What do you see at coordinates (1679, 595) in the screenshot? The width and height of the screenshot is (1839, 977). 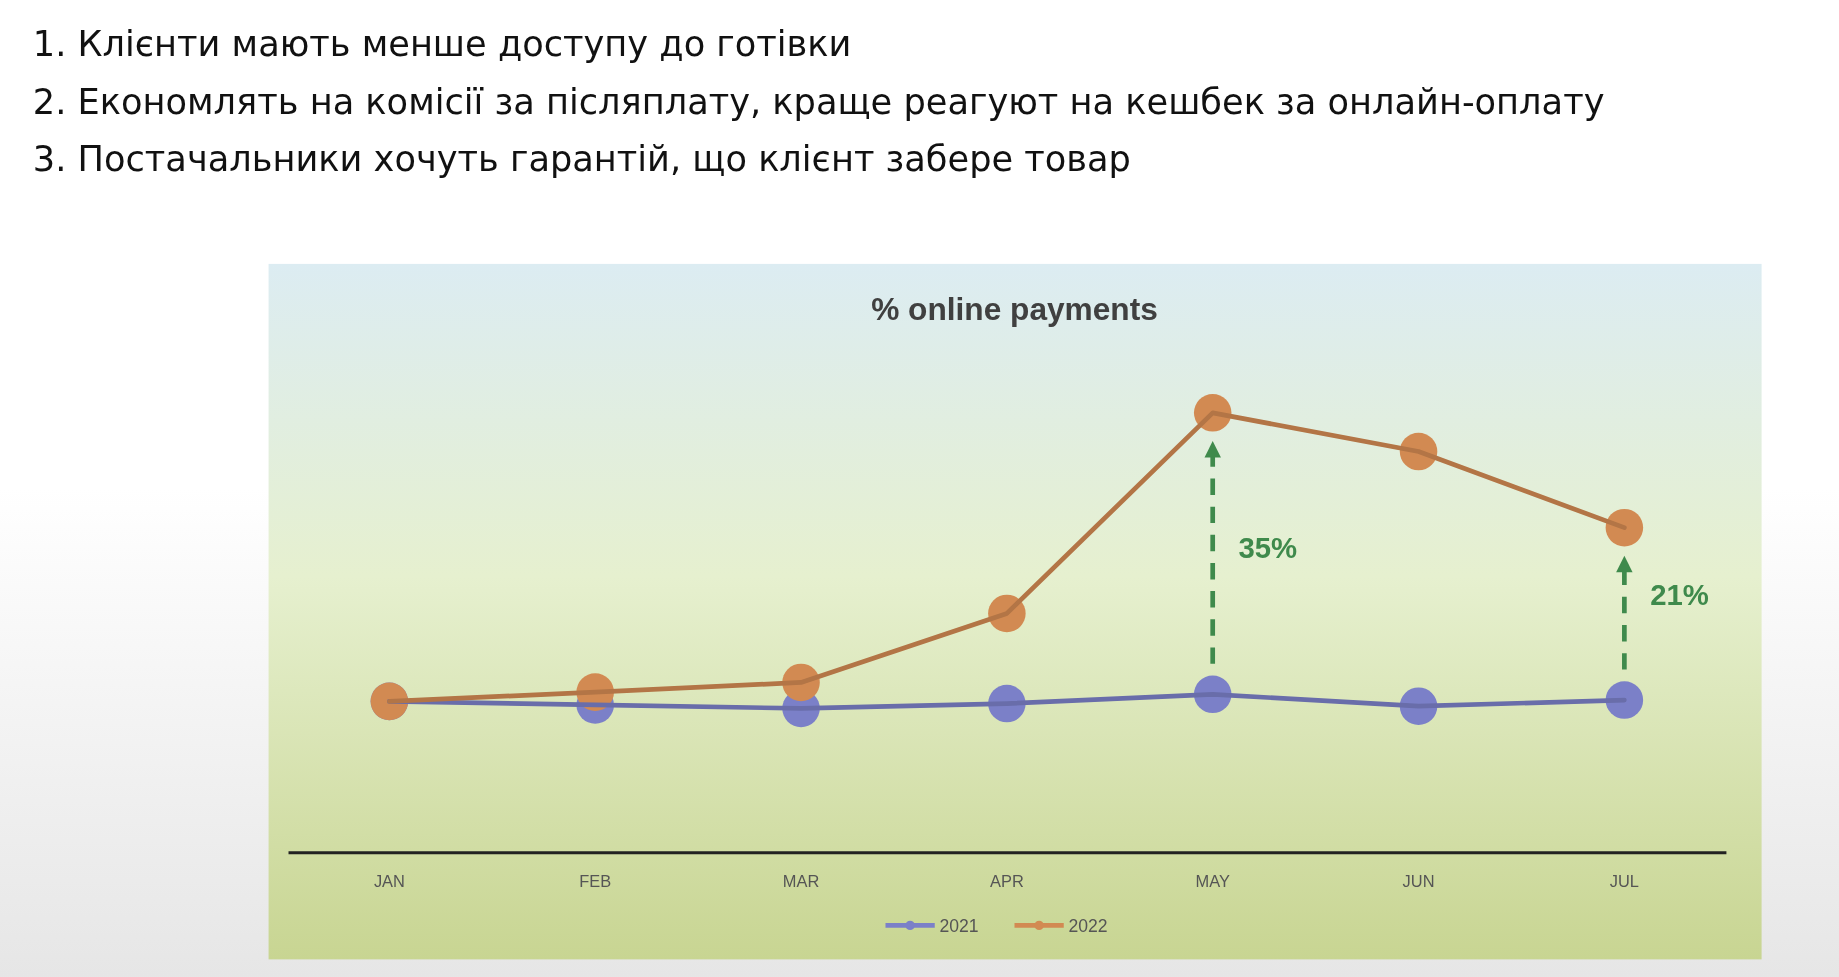 I see `annotation: 21%` at bounding box center [1679, 595].